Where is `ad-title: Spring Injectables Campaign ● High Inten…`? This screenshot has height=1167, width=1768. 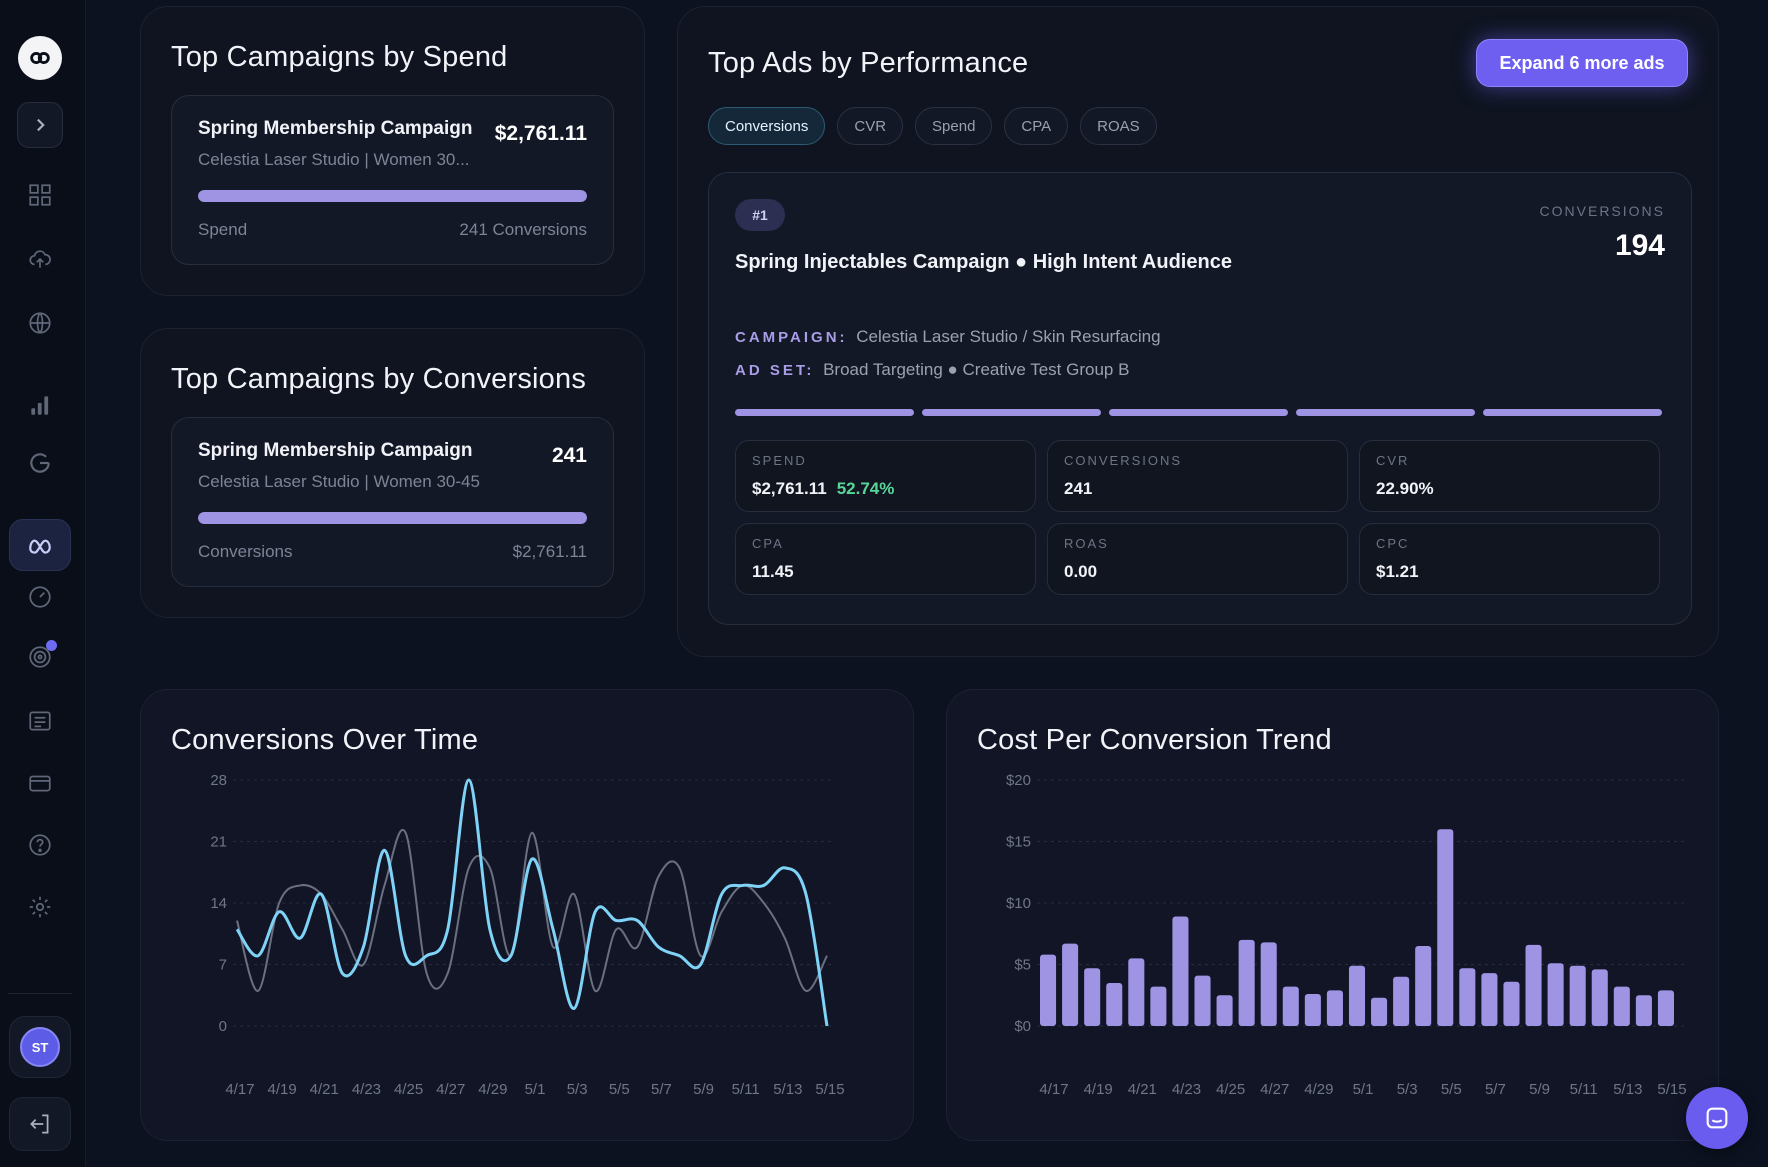
ad-title: Spring Injectables Campaign ● High Inten… is located at coordinates (983, 262).